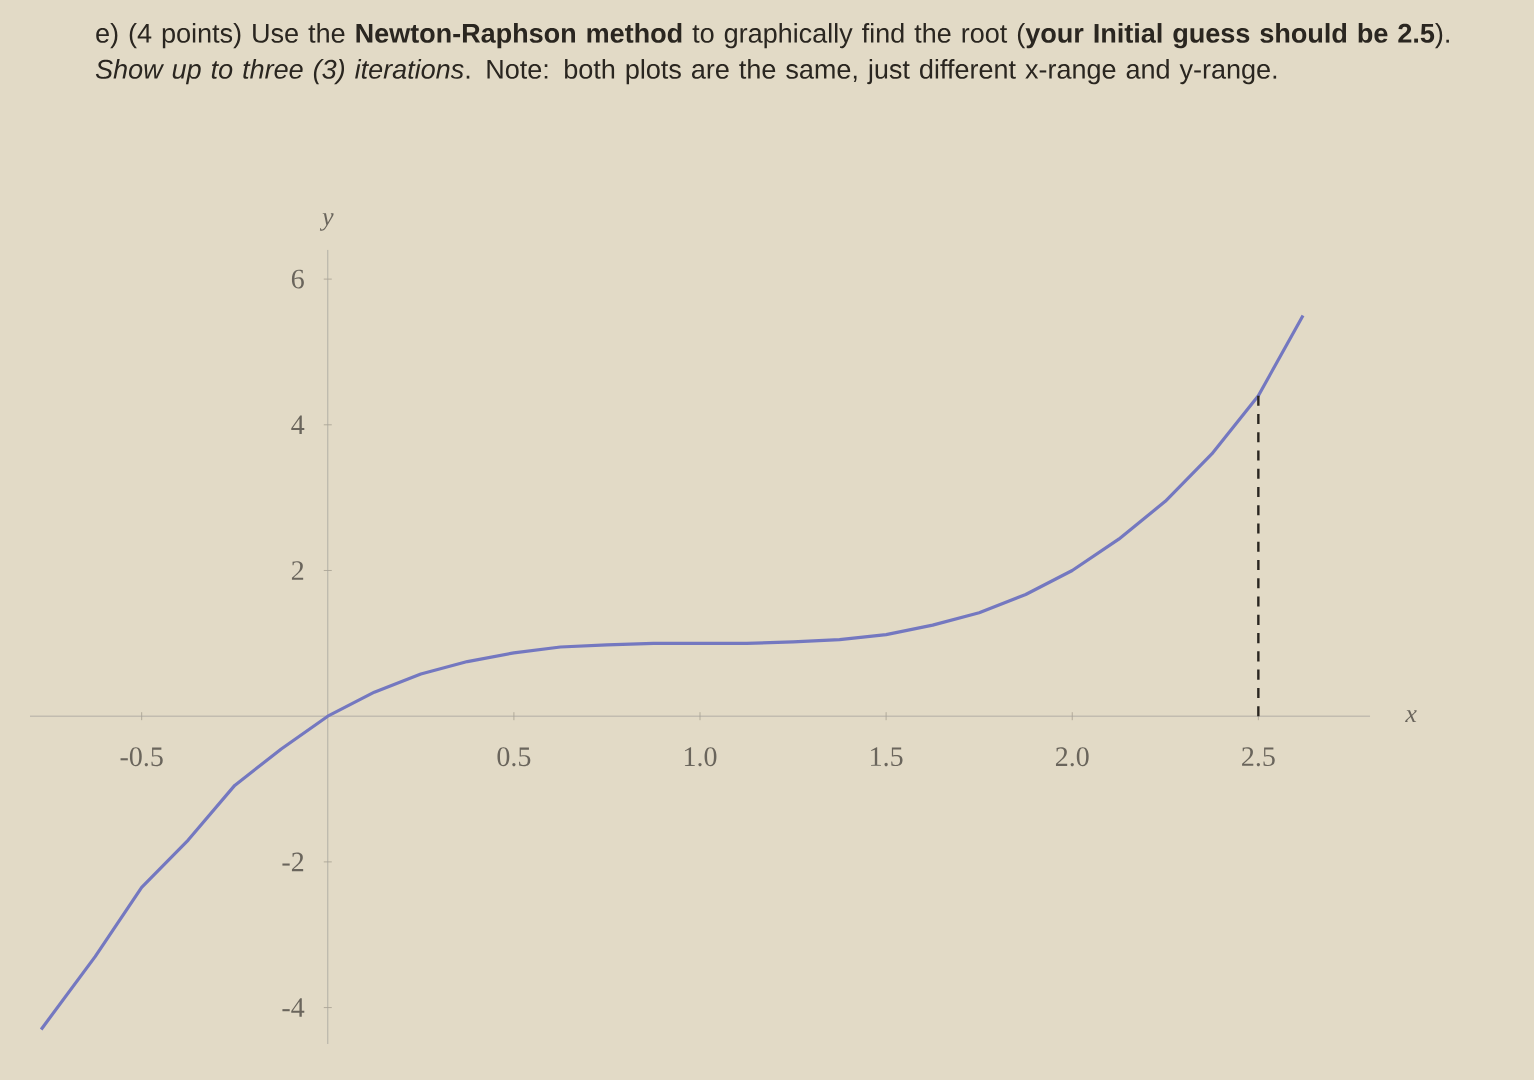 This screenshot has width=1534, height=1080. What do you see at coordinates (772, 54) in the screenshot?
I see `chart-title: e) (4 points) Use the Newton-Raphson method to graphically find the root (your Initial guess should be 2.5). Show up to three (3) iterations. Note: both plots are the same, just different x-range and y-range.` at bounding box center [772, 54].